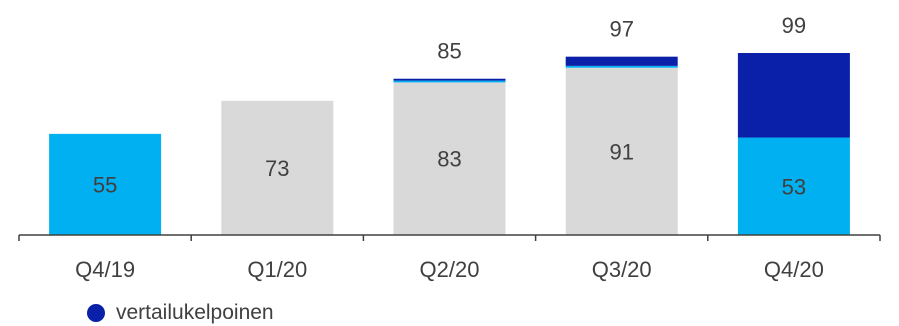 Image resolution: width=899 pixels, height=326 pixels. What do you see at coordinates (105, 269) in the screenshot?
I see `x-tick-label: Q4/19` at bounding box center [105, 269].